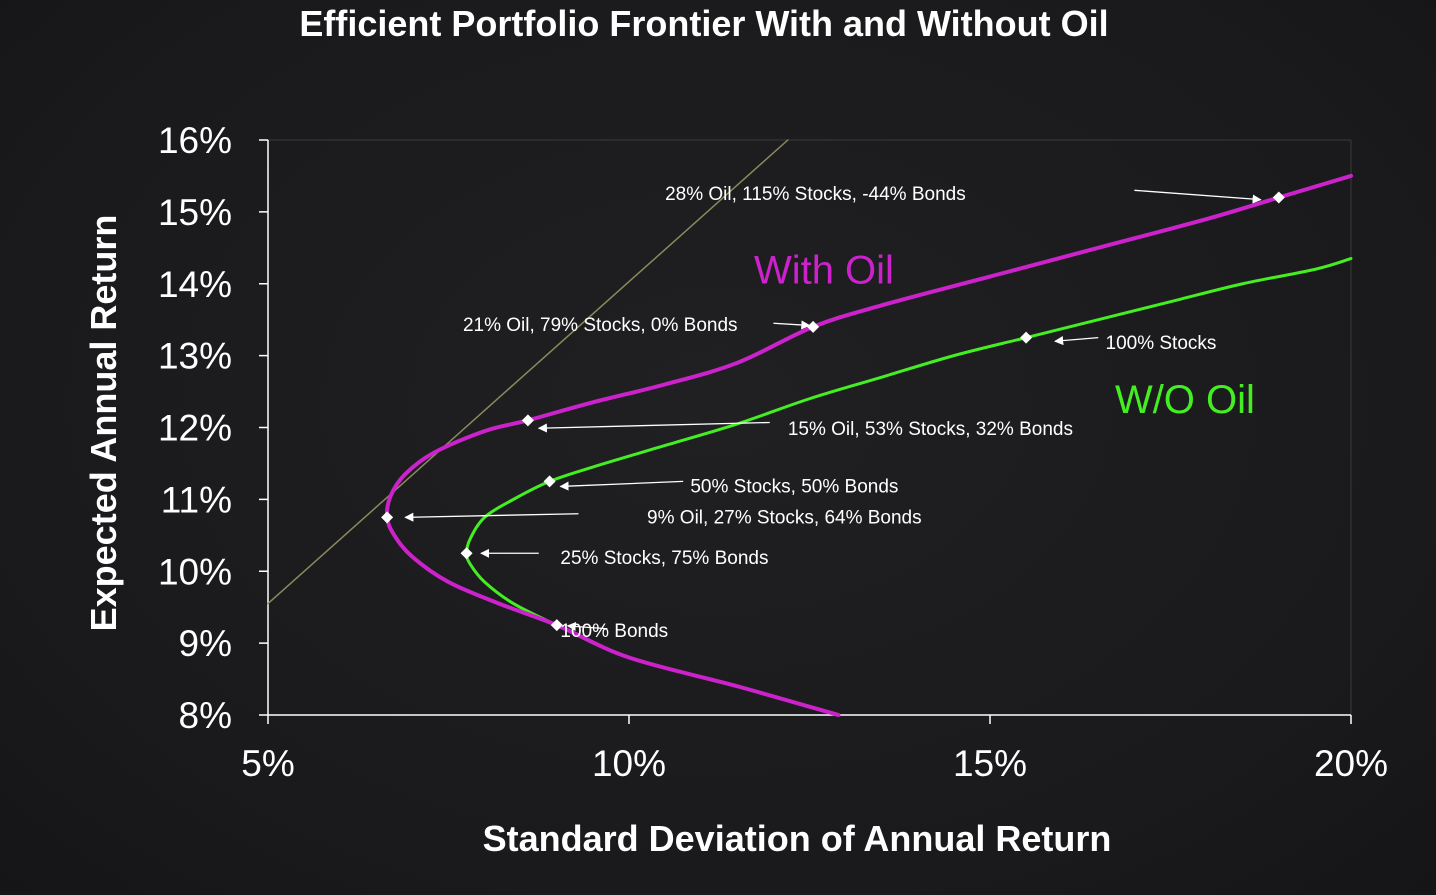  What do you see at coordinates (195, 284) in the screenshot?
I see `y-tick-label: 14%` at bounding box center [195, 284].